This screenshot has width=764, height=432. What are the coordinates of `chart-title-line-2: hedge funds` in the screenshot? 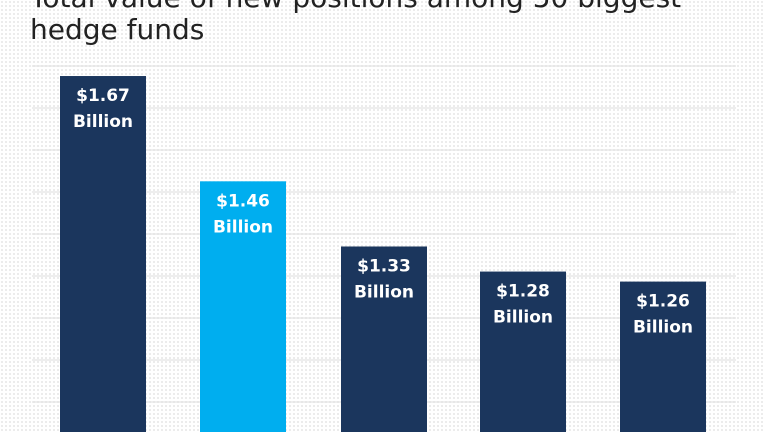 It's located at (117, 29).